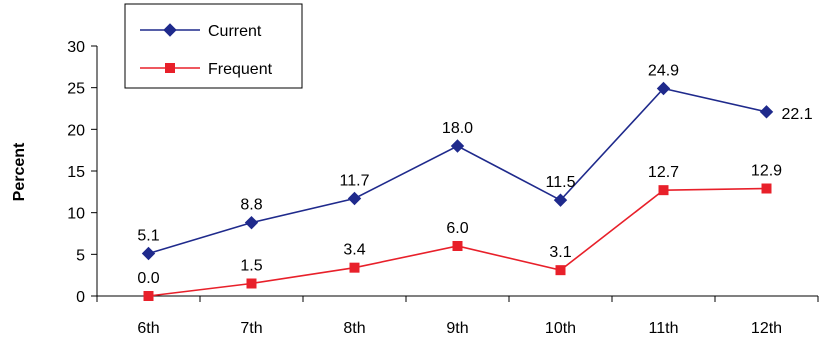 The height and width of the screenshot is (346, 840). What do you see at coordinates (148, 278) in the screenshot?
I see `frequent-data-label: 0.0` at bounding box center [148, 278].